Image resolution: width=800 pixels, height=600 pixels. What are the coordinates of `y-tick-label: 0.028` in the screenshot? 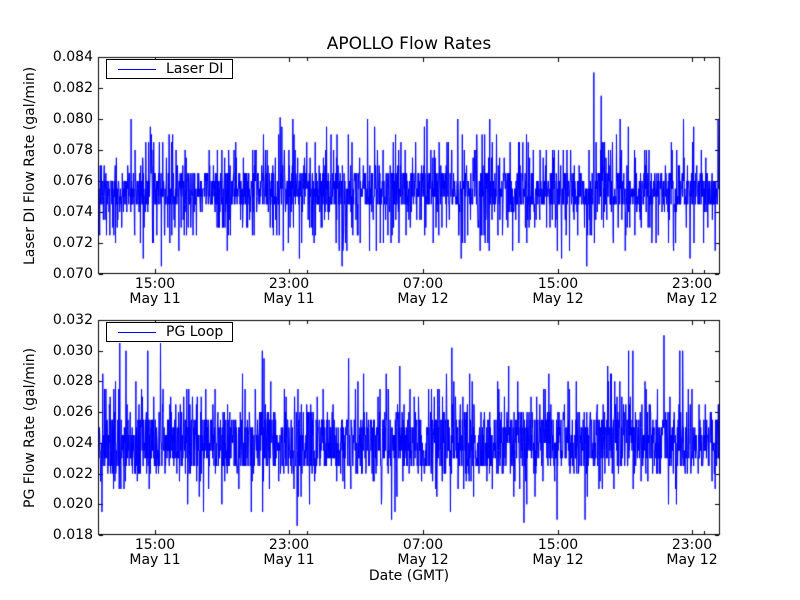 It's located at (72, 381).